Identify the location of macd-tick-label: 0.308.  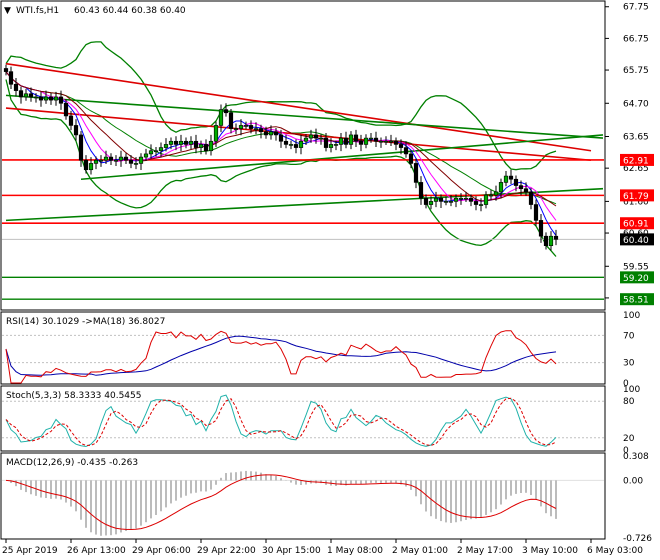
(636, 457).